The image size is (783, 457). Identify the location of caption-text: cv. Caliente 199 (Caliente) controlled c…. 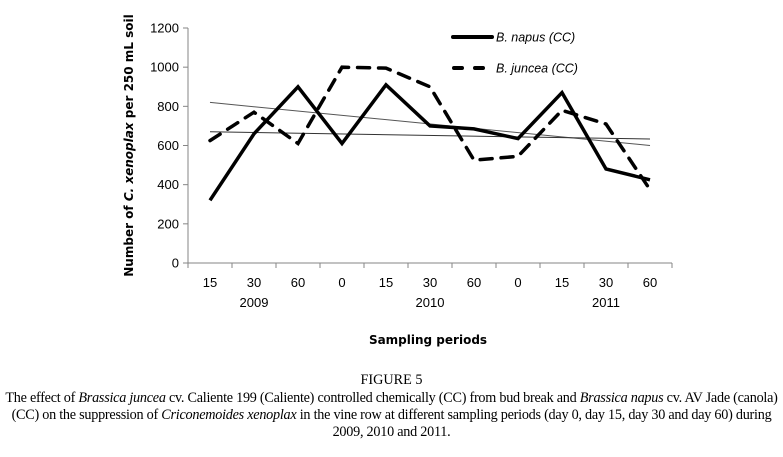
(372, 398).